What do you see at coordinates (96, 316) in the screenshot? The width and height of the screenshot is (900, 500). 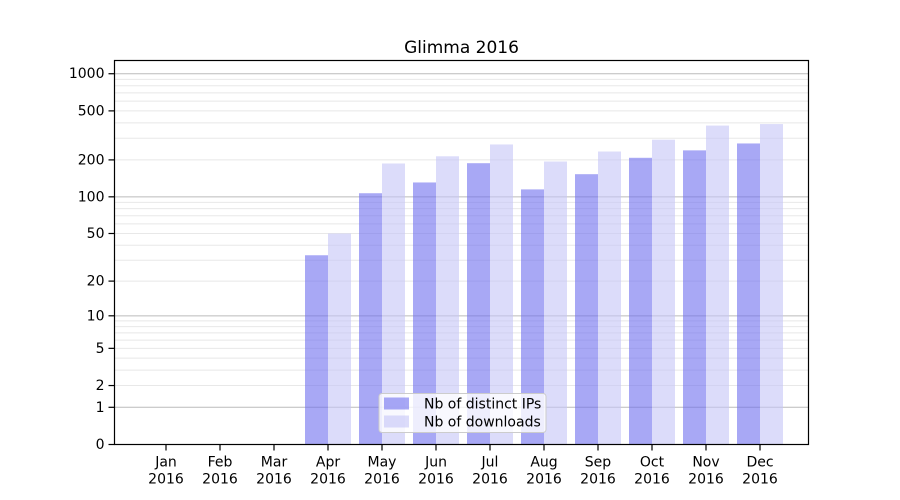 I see `y-tick-label: 10` at bounding box center [96, 316].